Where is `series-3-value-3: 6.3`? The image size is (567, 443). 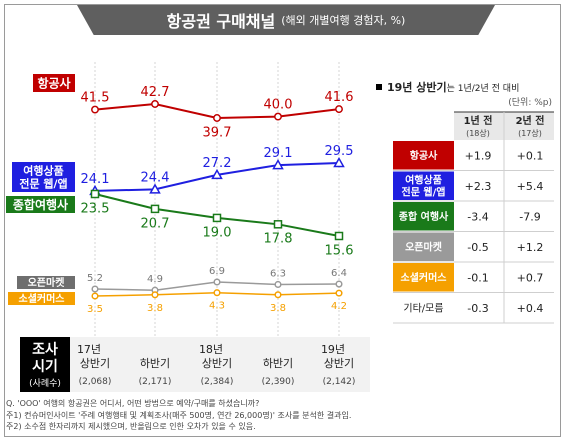
series-3-value-3: 6.3 is located at coordinates (278, 273).